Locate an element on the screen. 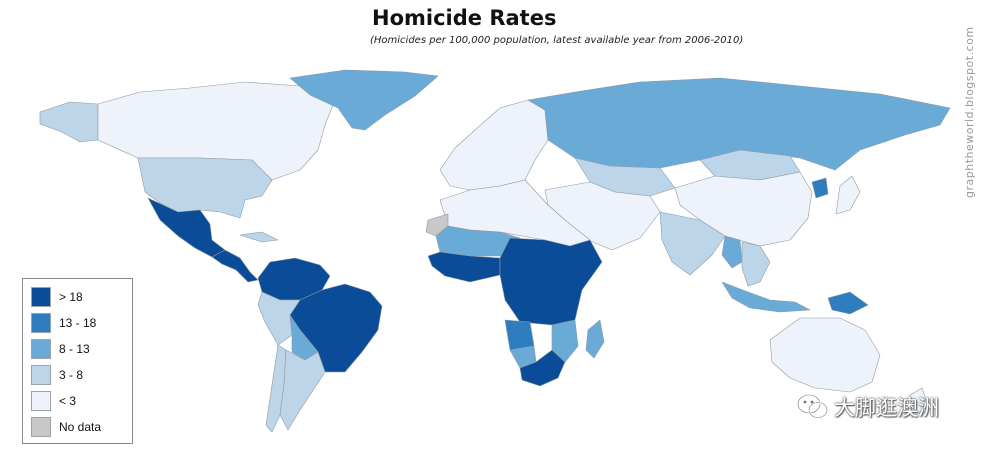 The image size is (990, 450). legend-item: < 3 is located at coordinates (53, 401).